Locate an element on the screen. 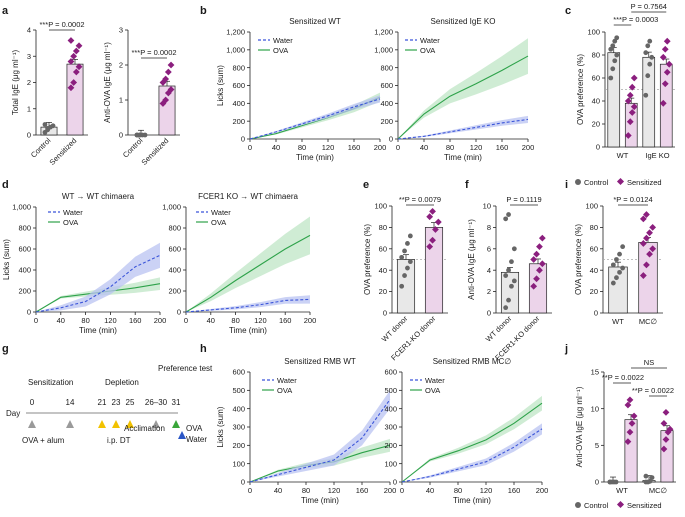 This screenshot has width=685, height=517. i-stat-label: *P = 0.0124 is located at coordinates (632, 199).